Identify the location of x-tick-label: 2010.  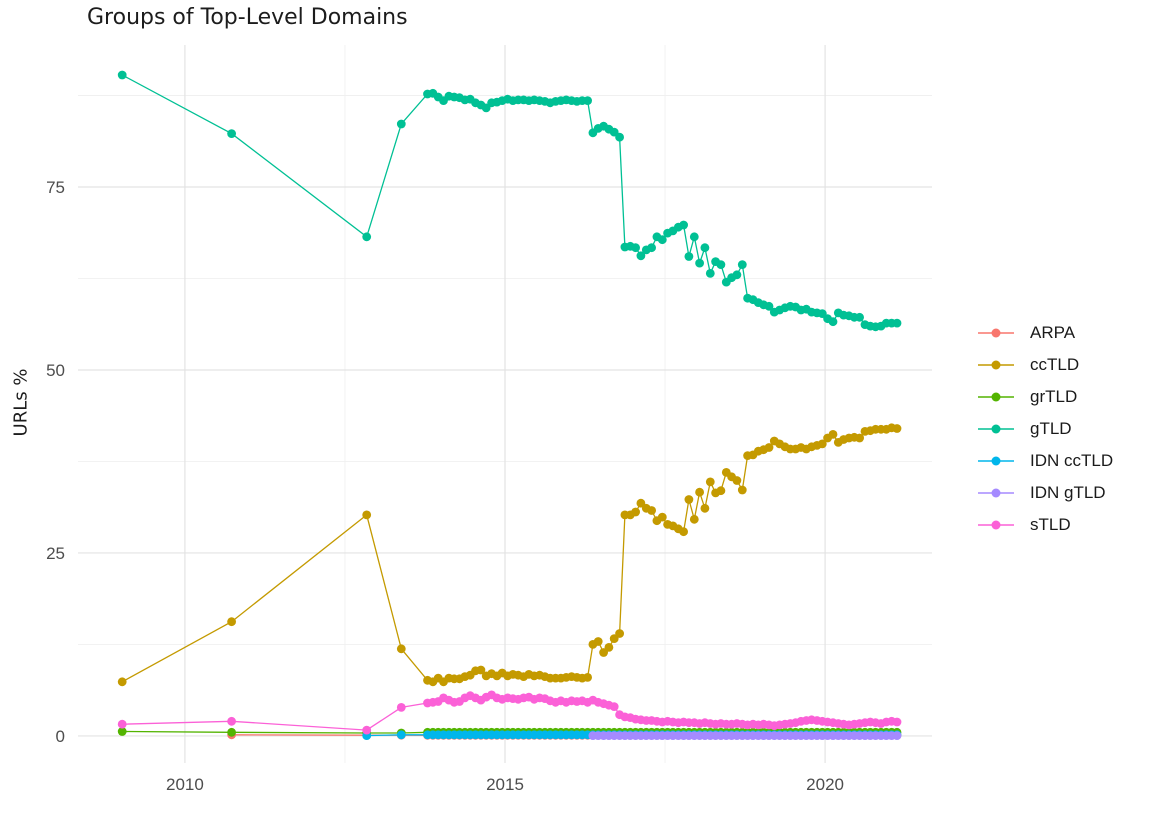
(185, 784).